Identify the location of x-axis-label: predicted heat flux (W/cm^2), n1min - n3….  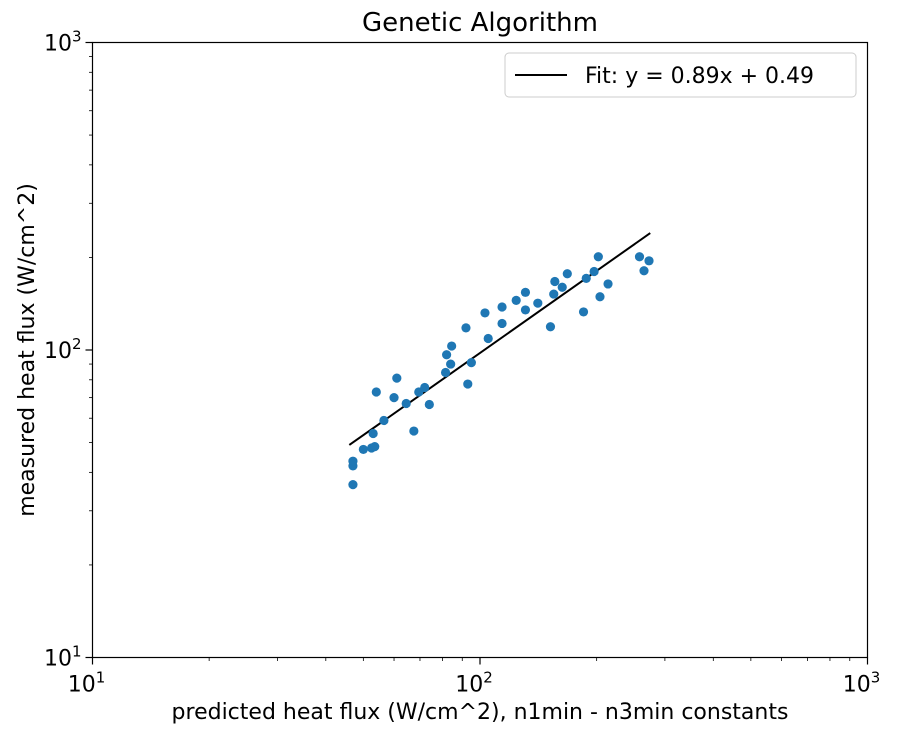
(480, 712).